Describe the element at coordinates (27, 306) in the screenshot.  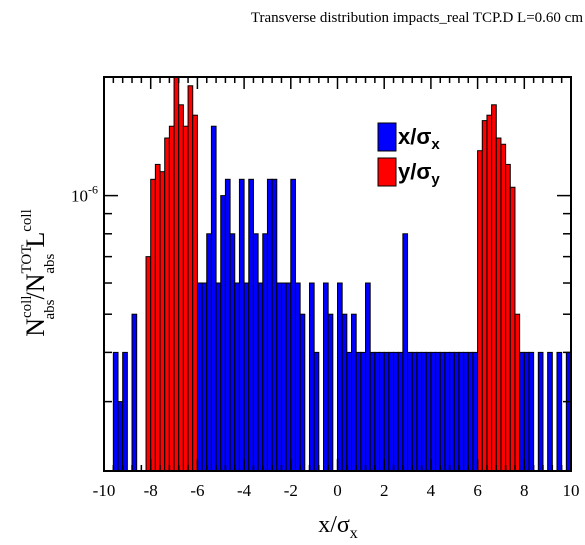
I see `y-label-n1-sup: coll` at that location.